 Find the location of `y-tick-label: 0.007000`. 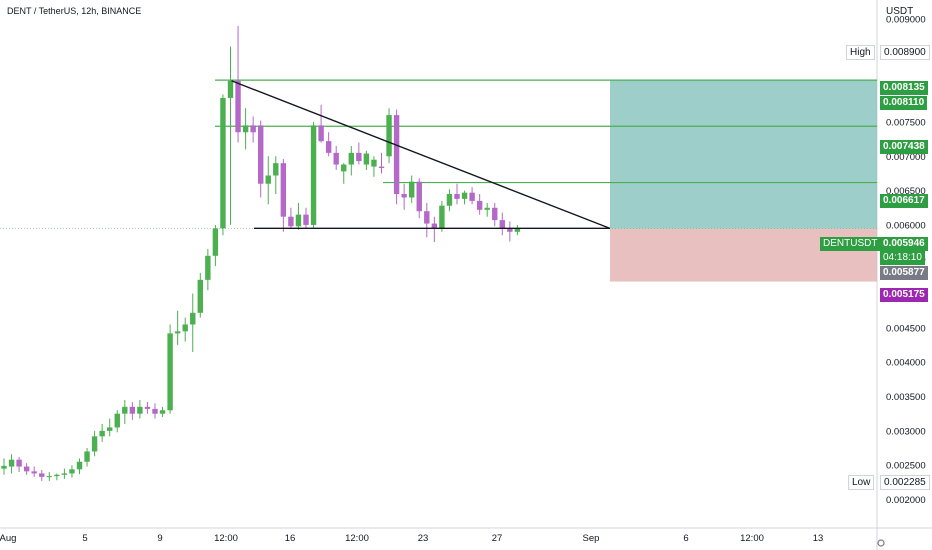

y-tick-label: 0.007000 is located at coordinates (906, 157).